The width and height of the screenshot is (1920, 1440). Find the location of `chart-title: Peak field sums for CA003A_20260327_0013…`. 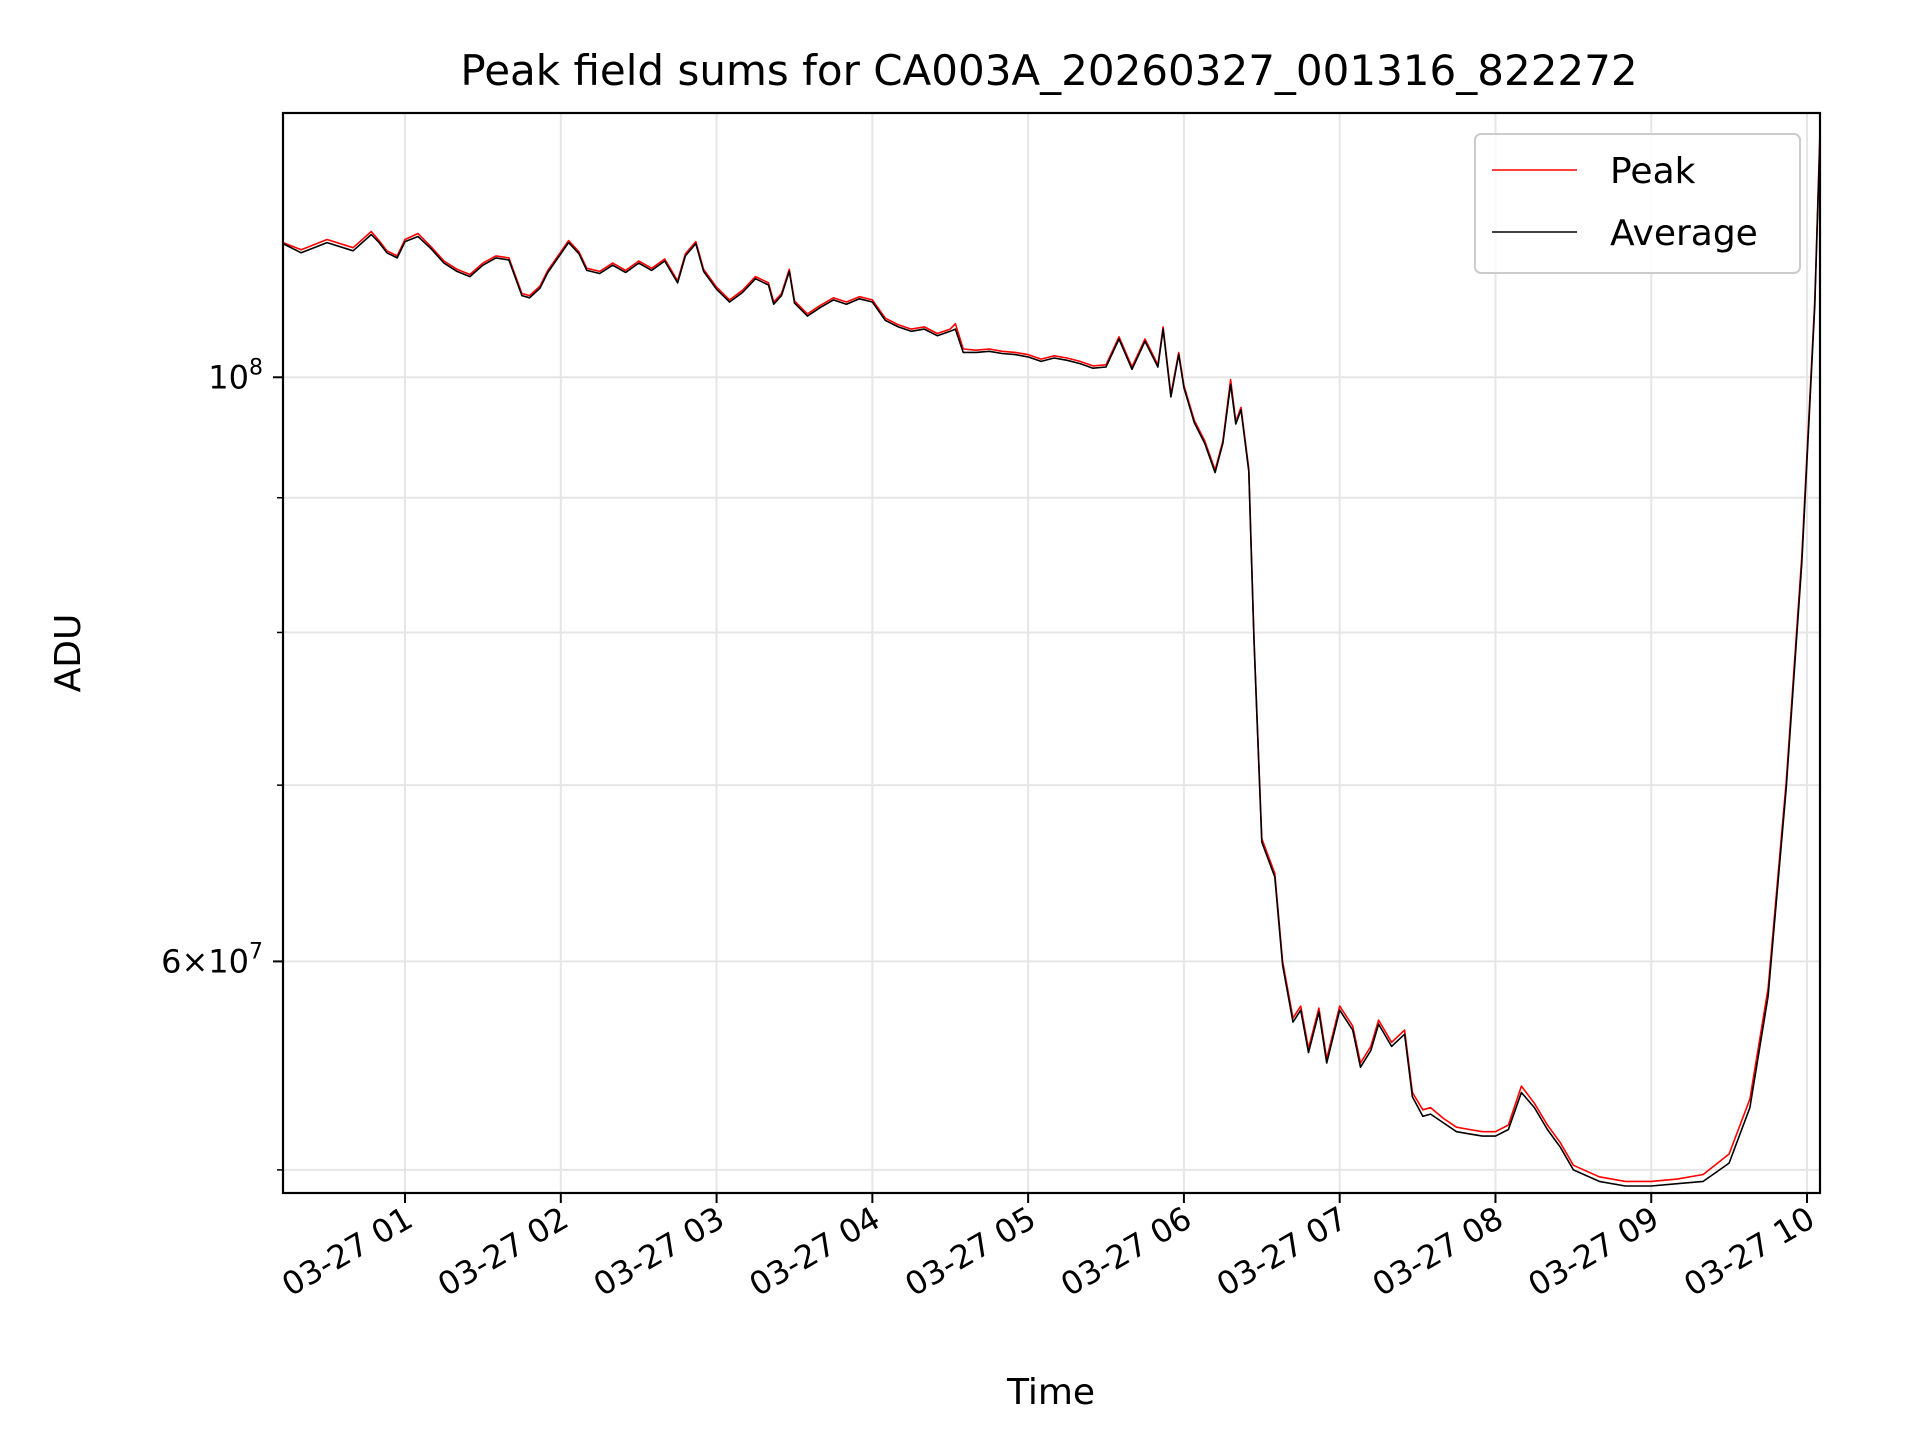

chart-title: Peak field sums for CA003A_20260327_0013… is located at coordinates (1048, 70).